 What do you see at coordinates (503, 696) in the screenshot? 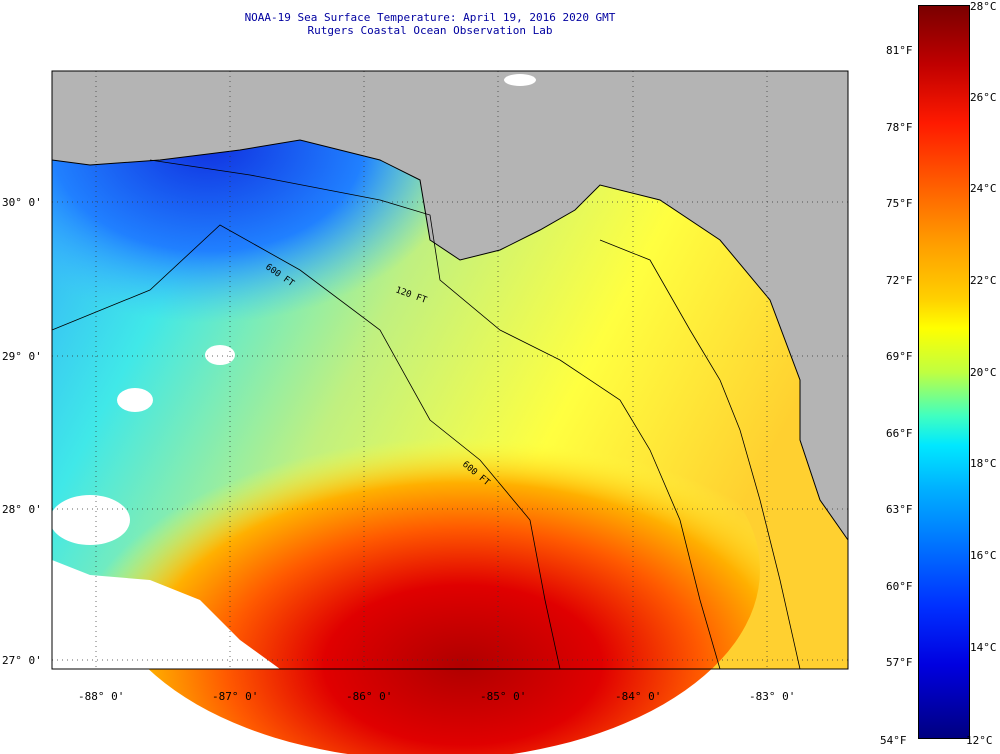
I see `lon-label: -85° 0'` at bounding box center [503, 696].